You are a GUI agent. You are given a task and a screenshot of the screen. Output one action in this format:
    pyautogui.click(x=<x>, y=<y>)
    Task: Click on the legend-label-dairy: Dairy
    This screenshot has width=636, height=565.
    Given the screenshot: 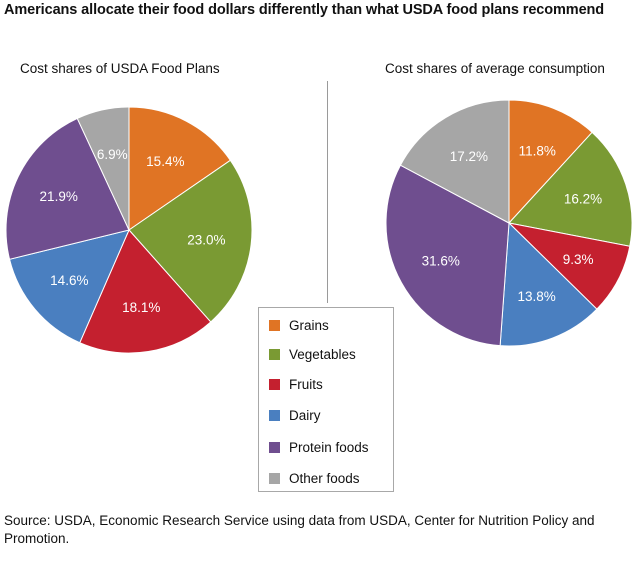 What is the action you would take?
    pyautogui.click(x=305, y=415)
    